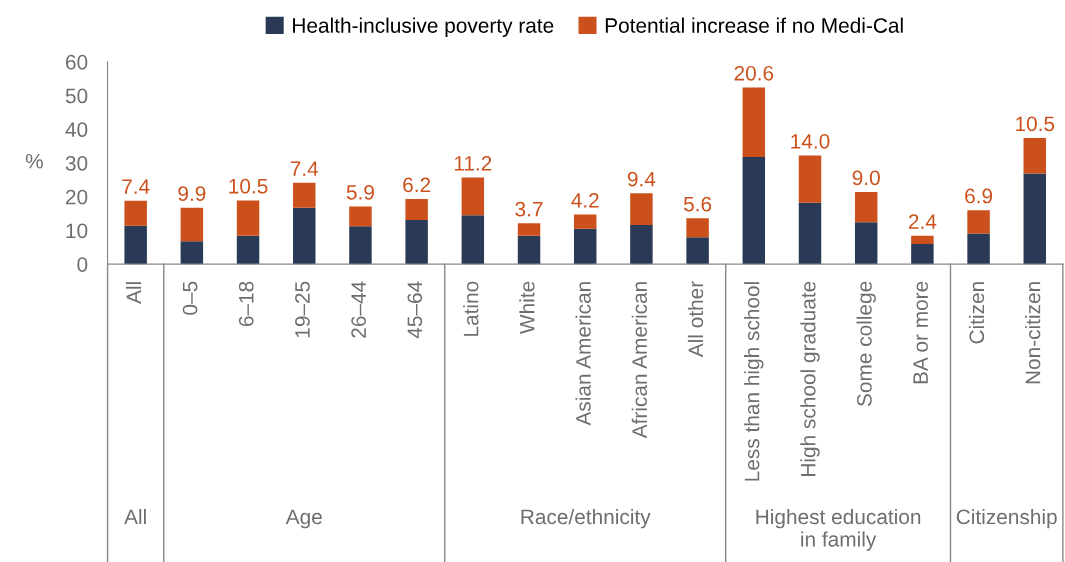 Image resolution: width=1065 pixels, height=562 pixels. Describe the element at coordinates (1006, 518) in the screenshot. I see `text: Citizenship` at that location.